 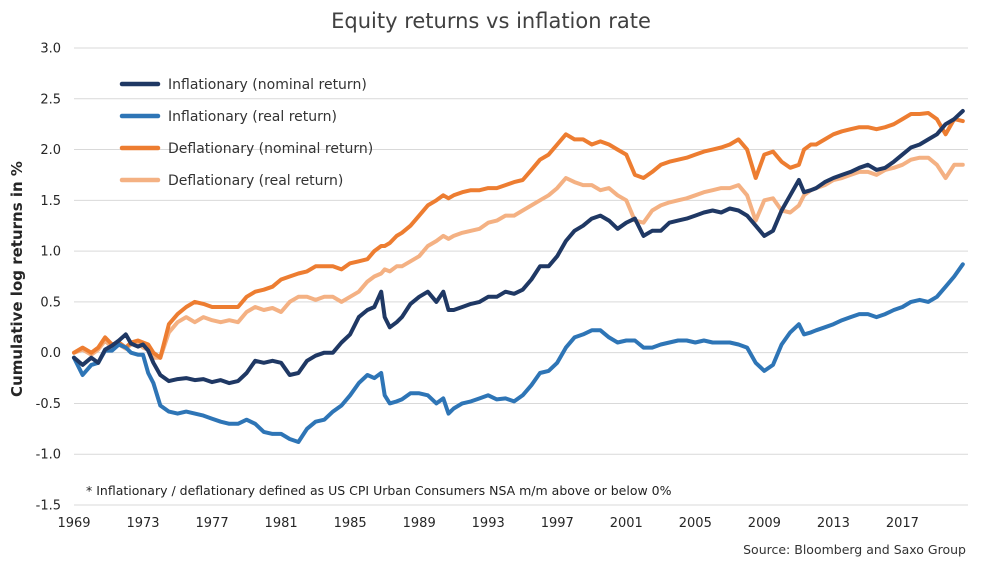 I want to click on y-tick-label: 2.5, so click(x=50, y=99).